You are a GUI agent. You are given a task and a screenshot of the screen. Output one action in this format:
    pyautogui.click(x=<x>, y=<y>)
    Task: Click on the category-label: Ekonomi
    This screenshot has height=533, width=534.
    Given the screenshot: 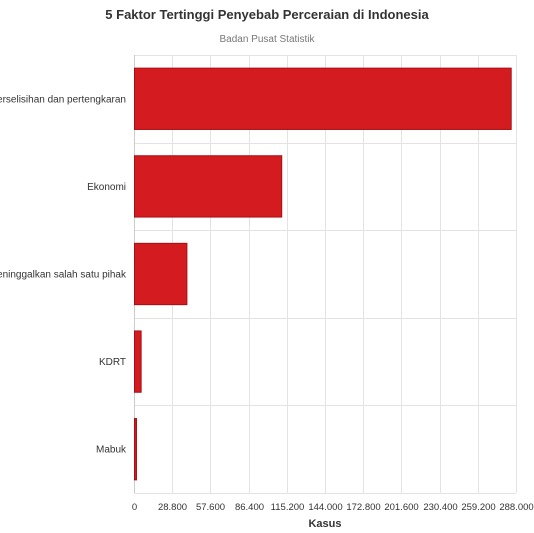 What is the action you would take?
    pyautogui.click(x=106, y=187)
    